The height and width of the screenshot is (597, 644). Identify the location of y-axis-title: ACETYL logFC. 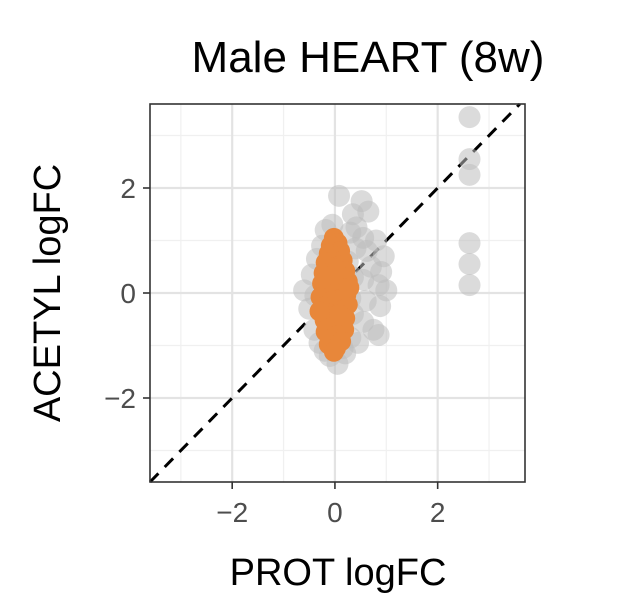
(48, 293).